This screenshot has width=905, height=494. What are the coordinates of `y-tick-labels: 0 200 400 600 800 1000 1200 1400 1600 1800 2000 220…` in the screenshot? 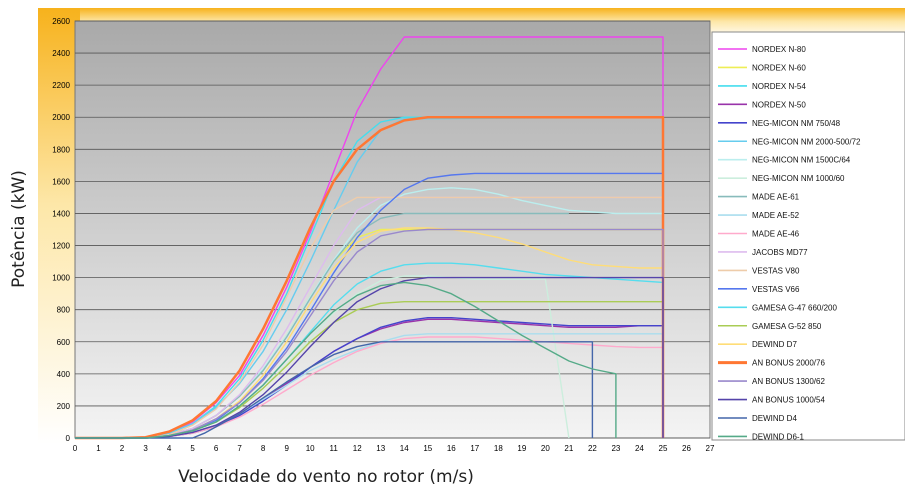 It's located at (61, 230).